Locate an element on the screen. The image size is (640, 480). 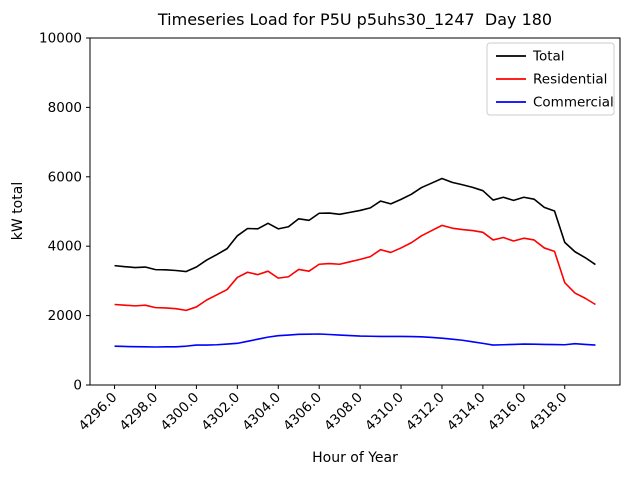
x-tick-label: 4304.0 is located at coordinates (261, 412).